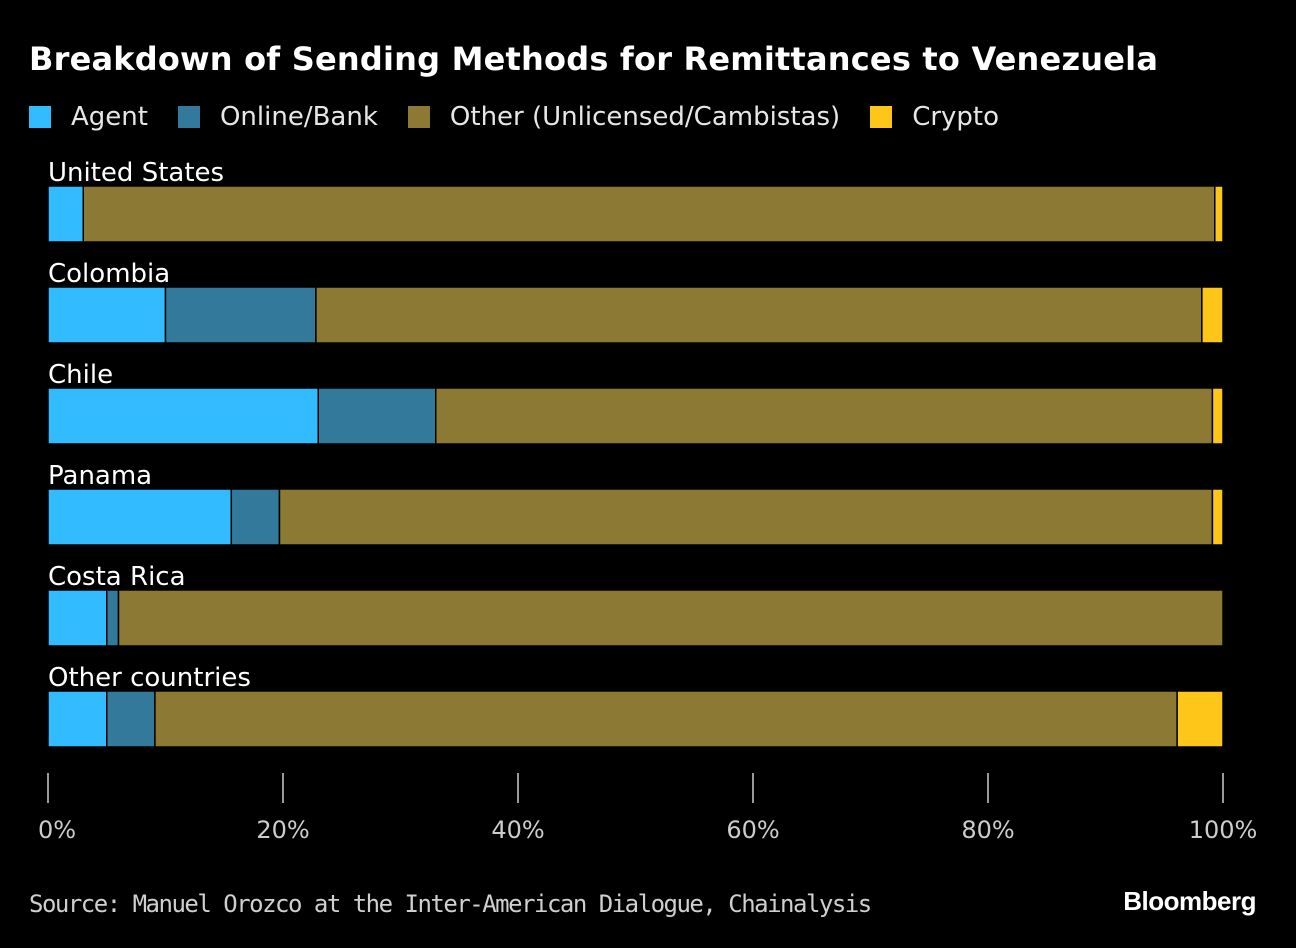 This screenshot has height=948, width=1296. I want to click on legend-item: Other (Unlicensed/Cambistas), so click(624, 117).